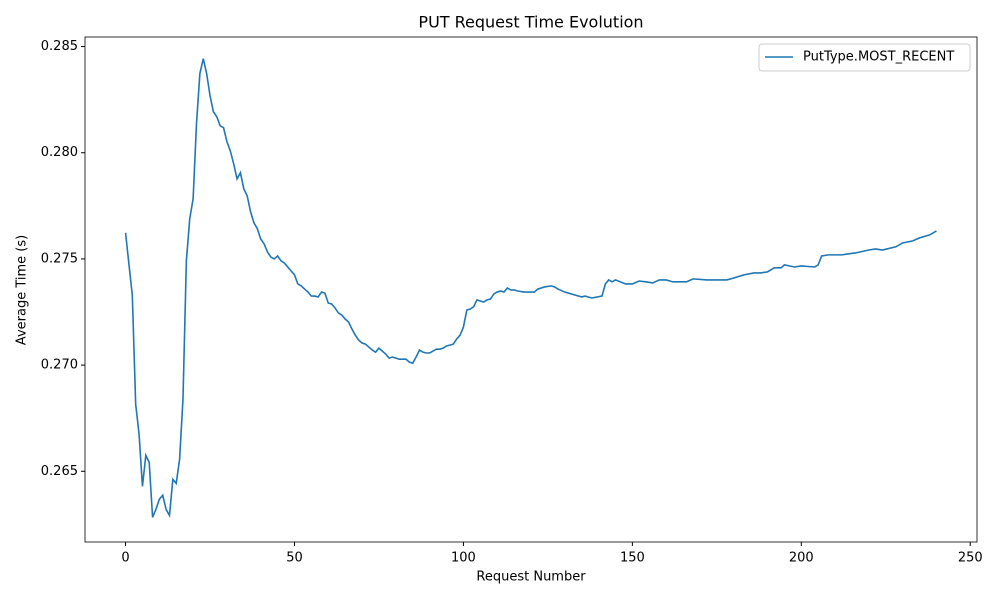  Describe the element at coordinates (632, 558) in the screenshot. I see `x-tick-label: 150` at that location.